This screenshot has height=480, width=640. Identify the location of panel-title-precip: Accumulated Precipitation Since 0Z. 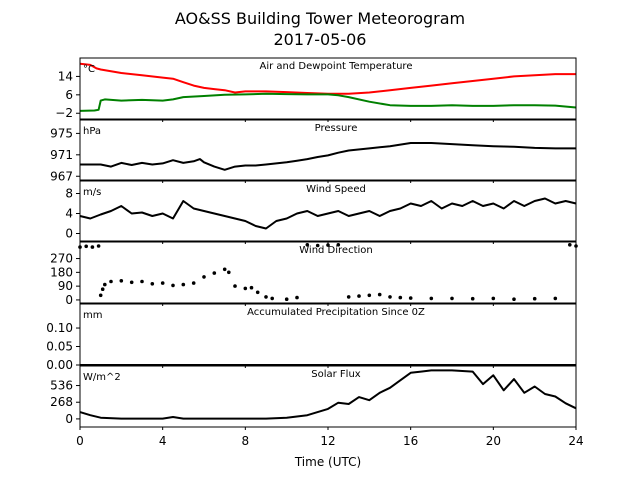
(336, 312).